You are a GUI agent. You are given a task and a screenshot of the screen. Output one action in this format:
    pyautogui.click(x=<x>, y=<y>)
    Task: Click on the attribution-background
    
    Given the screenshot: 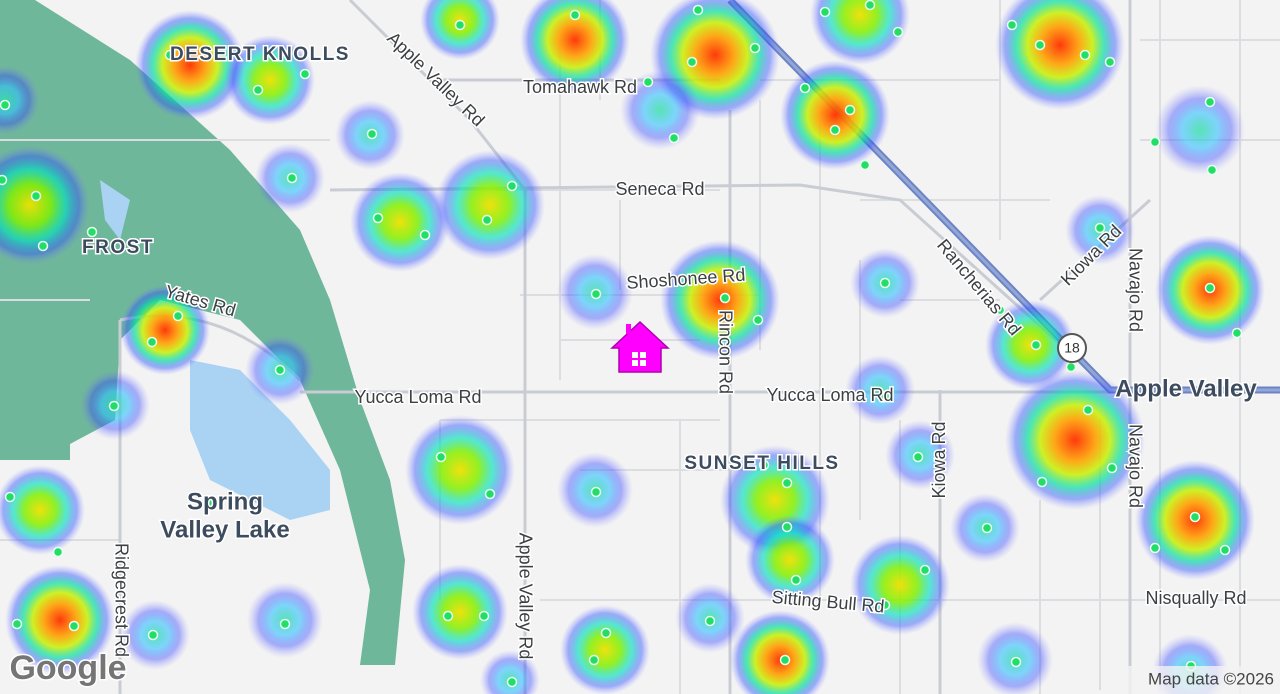 What is the action you would take?
    pyautogui.click(x=1195, y=680)
    